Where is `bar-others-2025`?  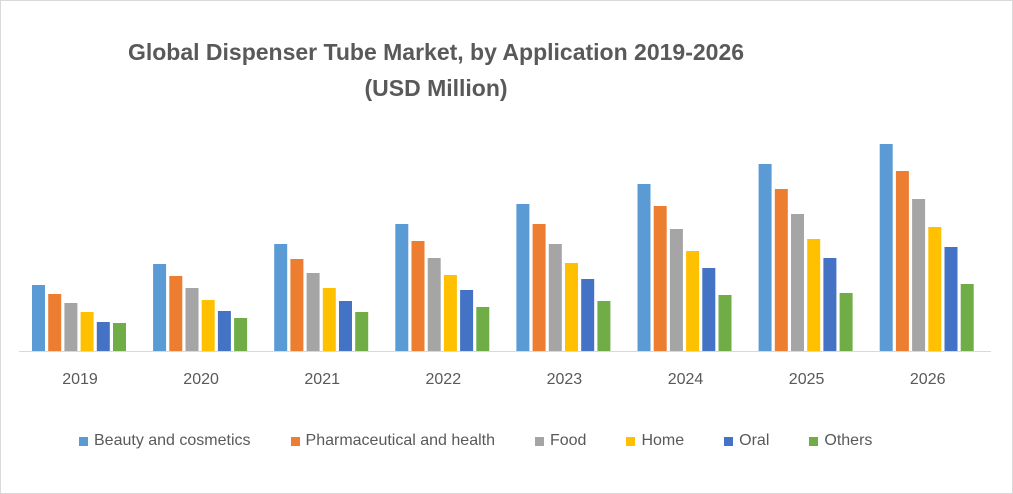 bar-others-2025 is located at coordinates (846, 322).